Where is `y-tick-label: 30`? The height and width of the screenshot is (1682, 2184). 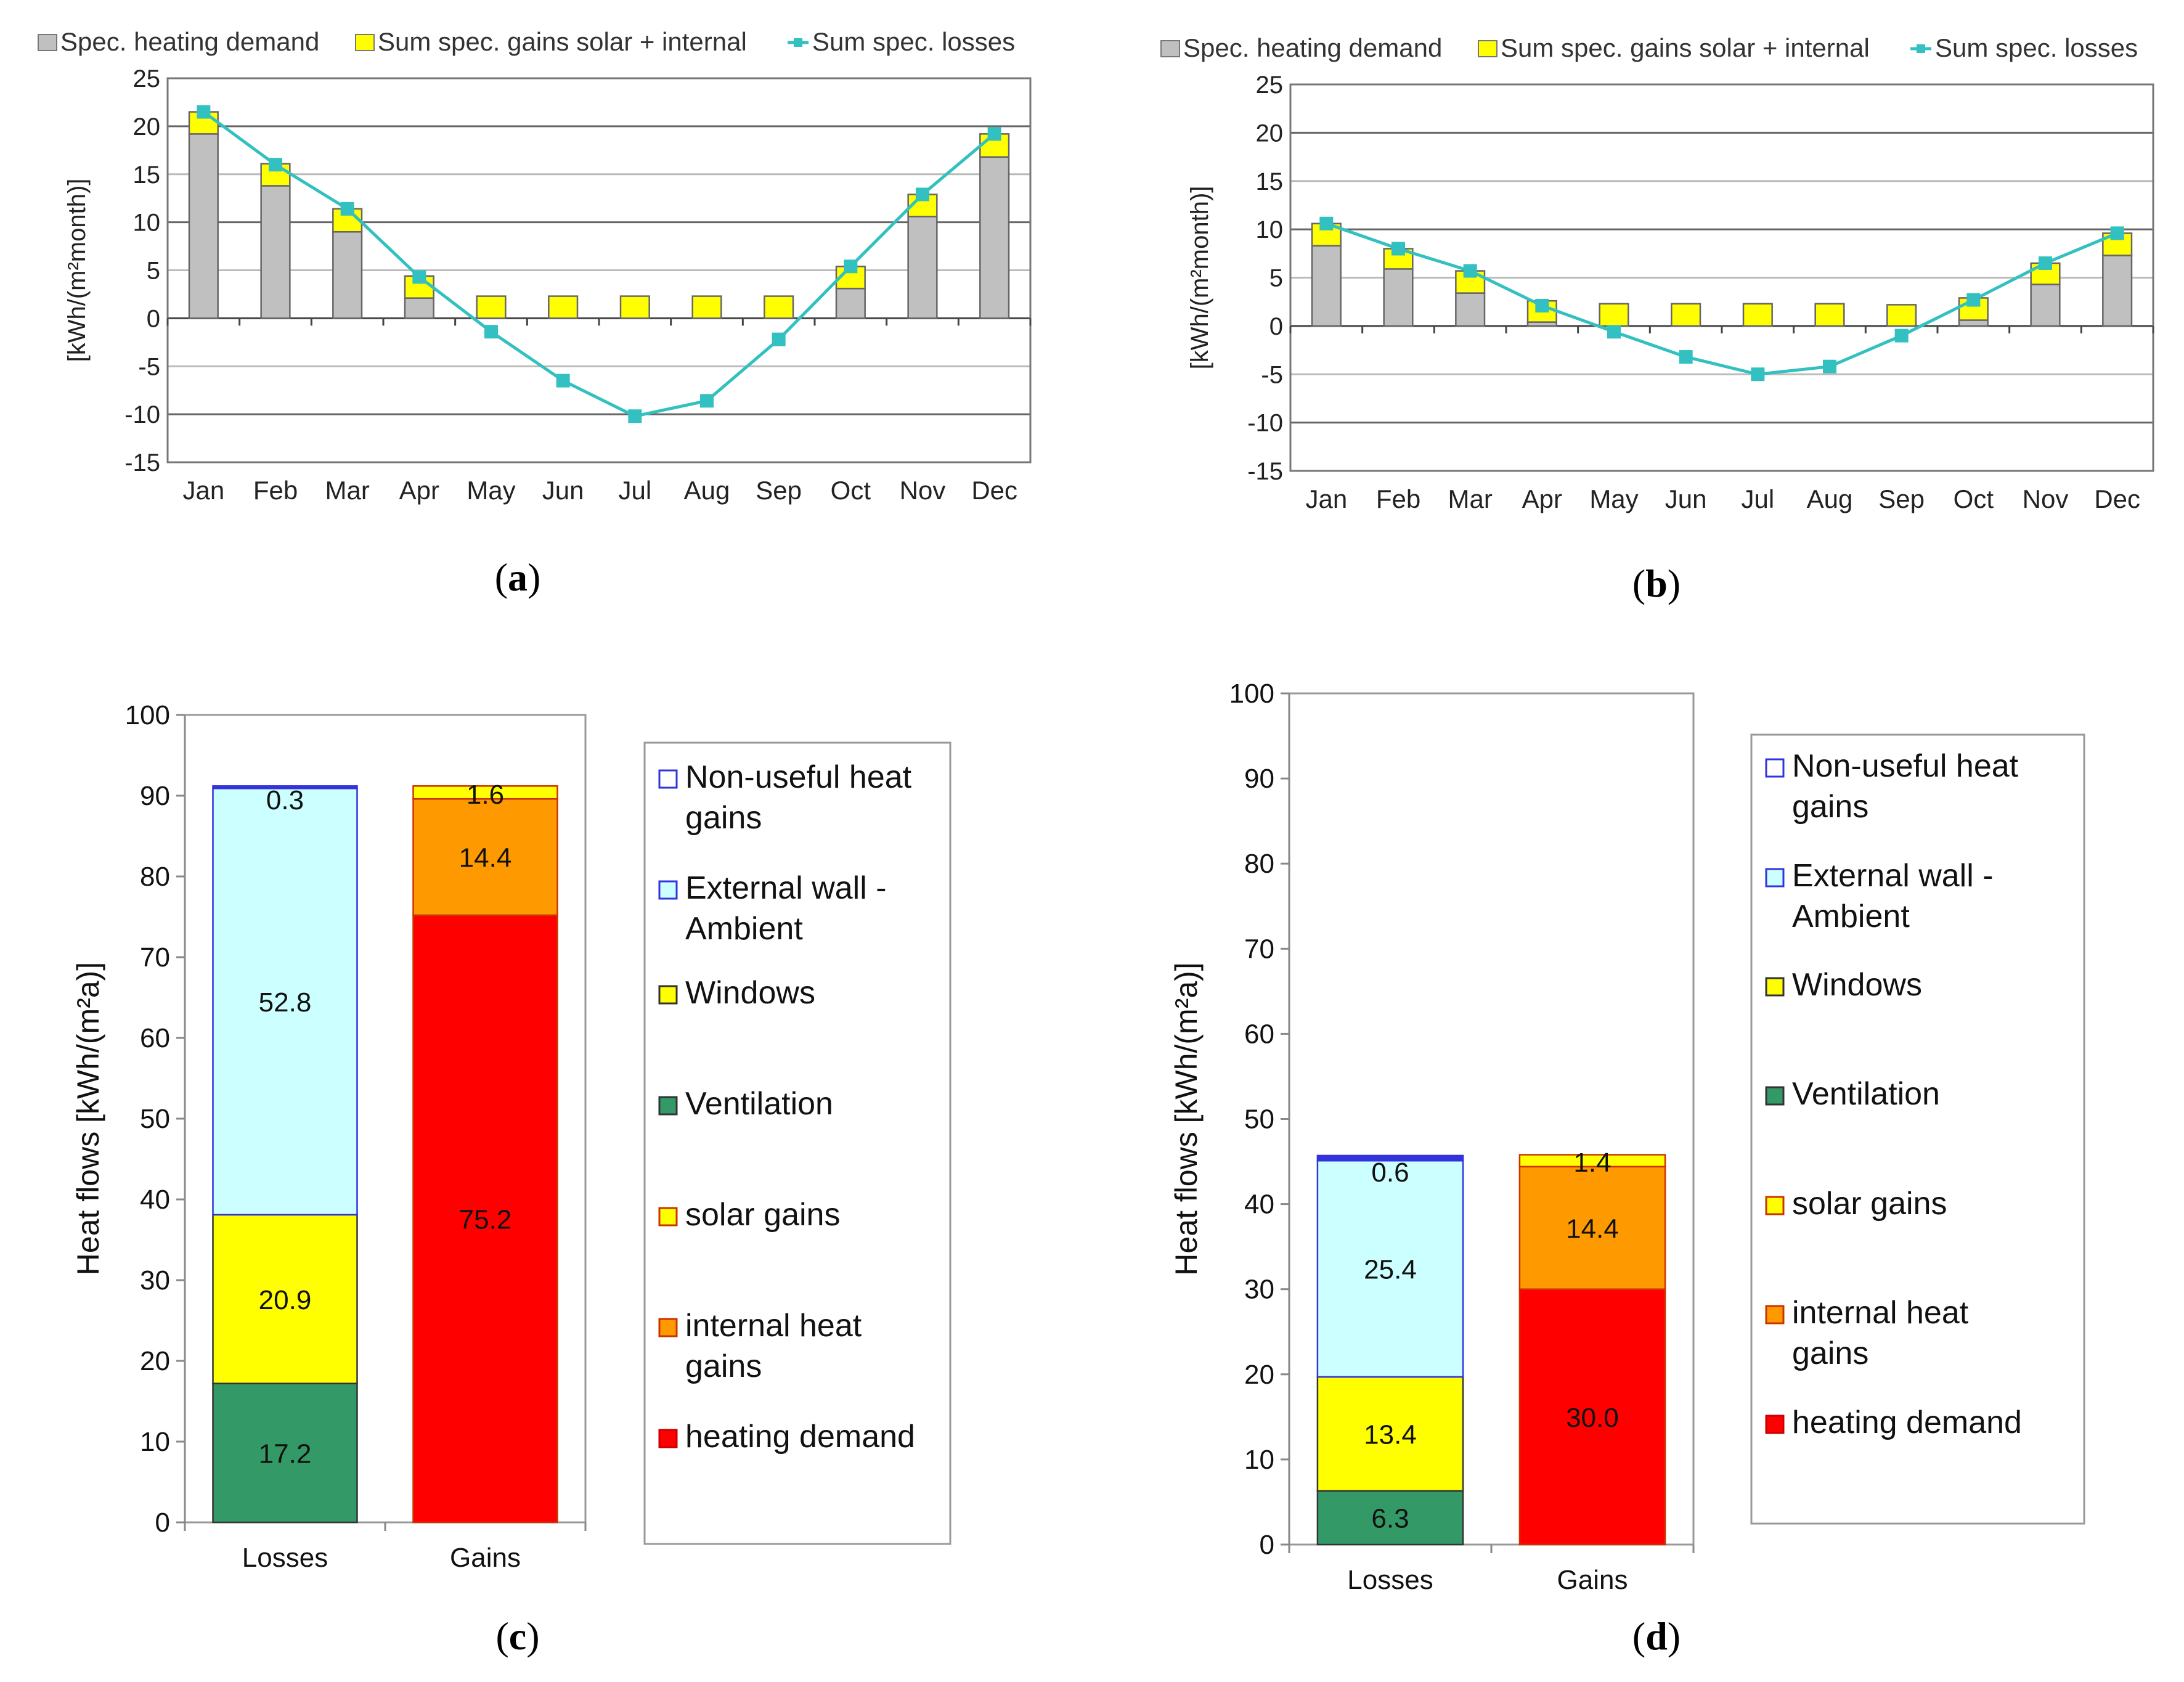 y-tick-label: 30 is located at coordinates (1259, 1290).